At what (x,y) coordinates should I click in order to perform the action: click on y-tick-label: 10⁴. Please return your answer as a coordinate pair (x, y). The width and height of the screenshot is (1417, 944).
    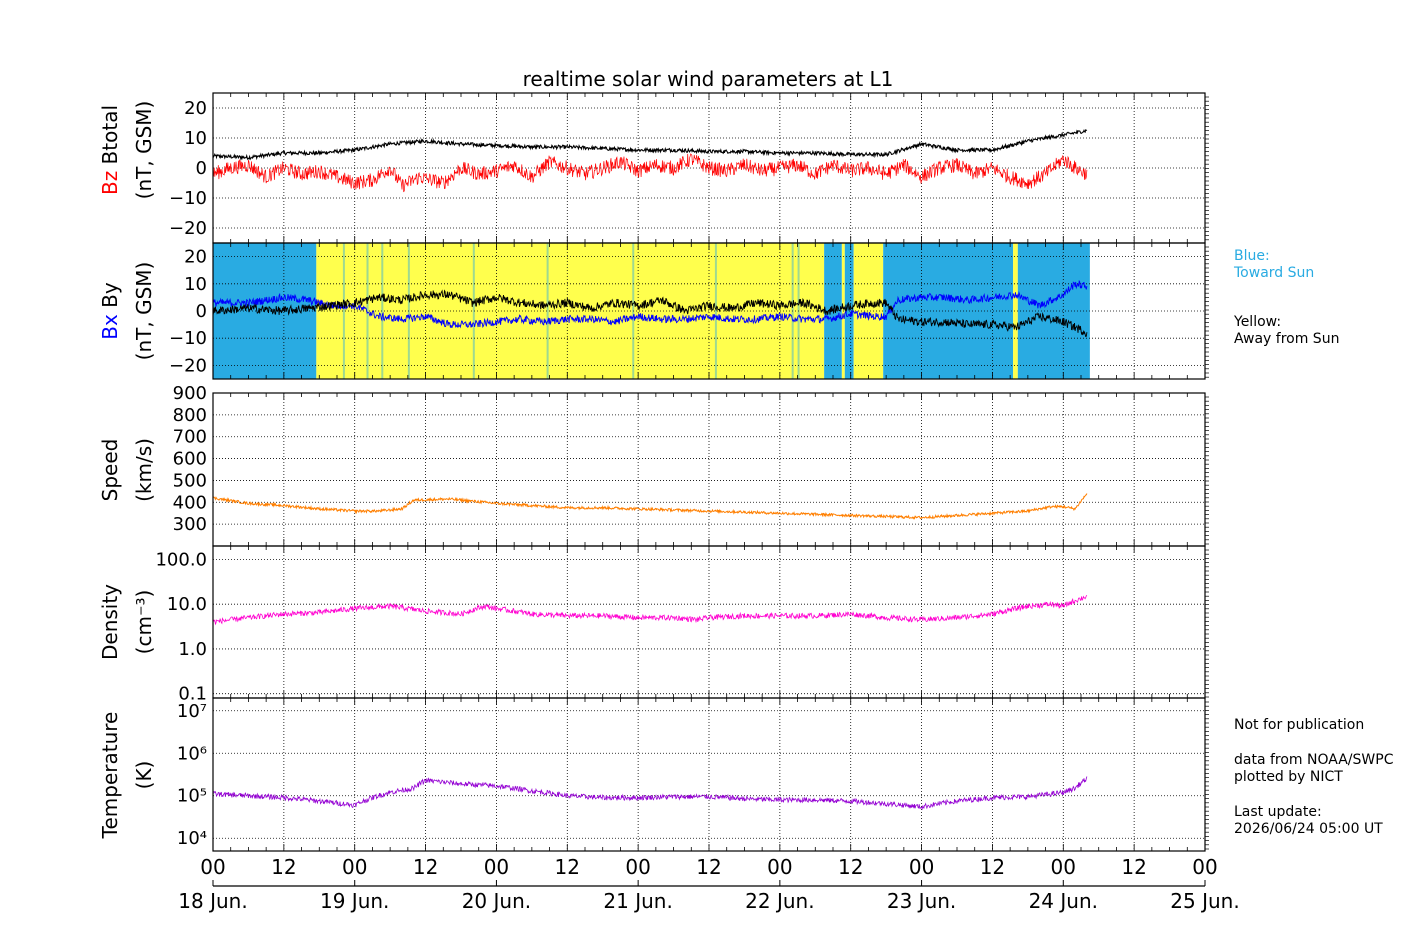
    Looking at the image, I should click on (192, 838).